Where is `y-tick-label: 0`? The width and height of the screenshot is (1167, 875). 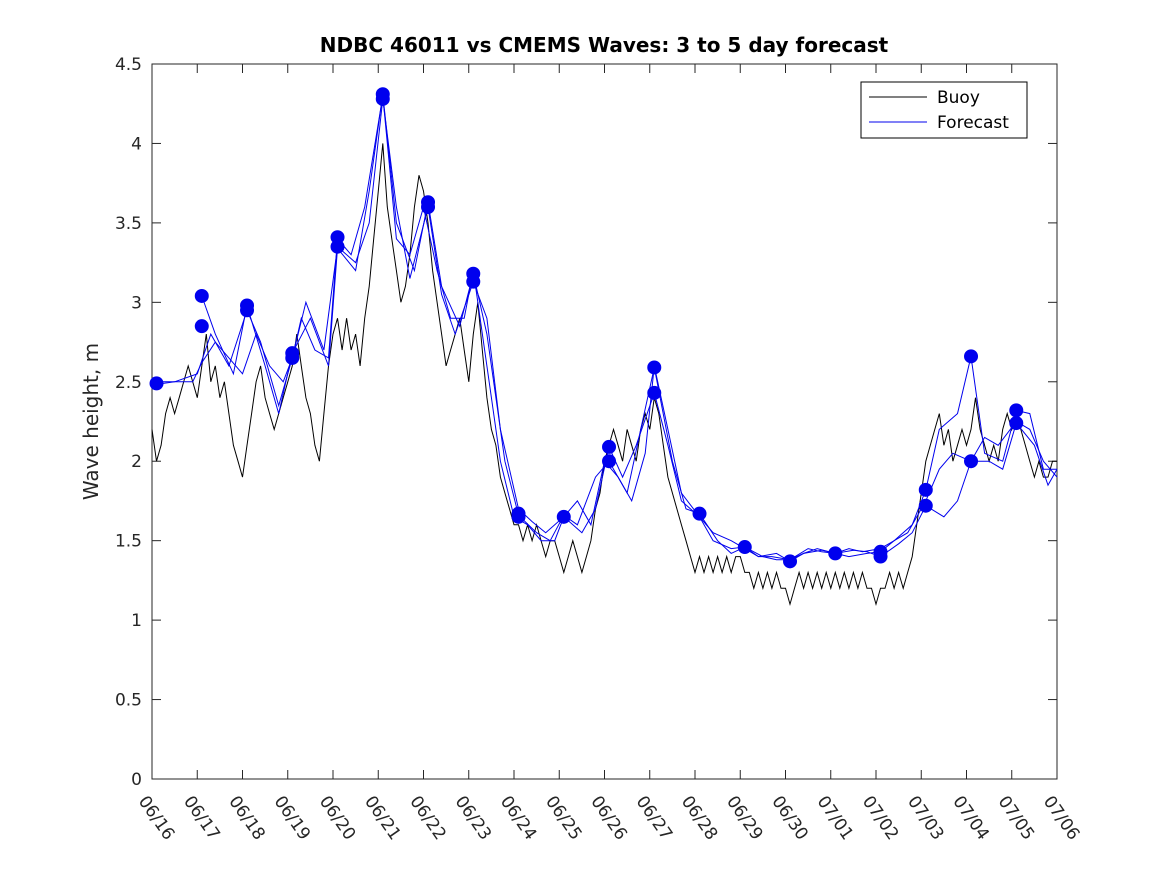 y-tick-label: 0 is located at coordinates (136, 780).